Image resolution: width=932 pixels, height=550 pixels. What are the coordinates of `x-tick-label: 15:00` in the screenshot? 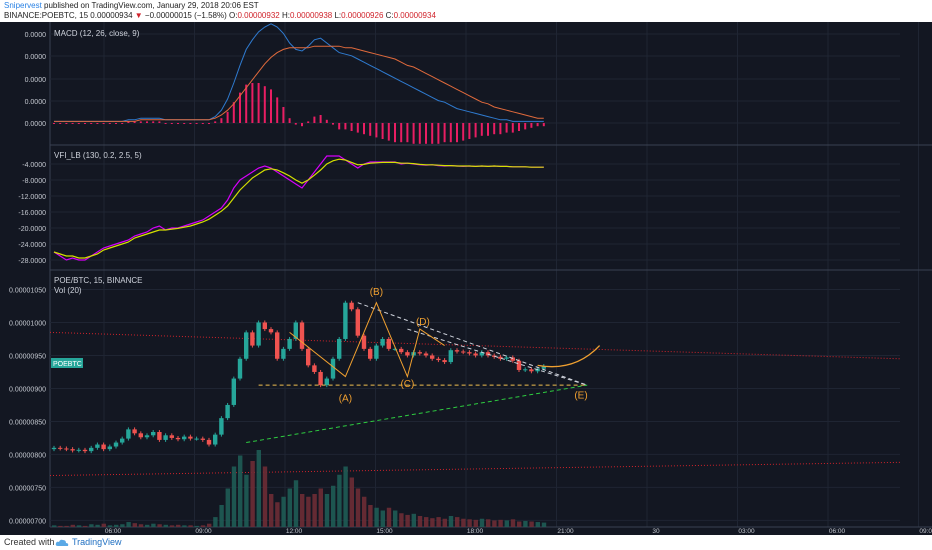 It's located at (384, 531).